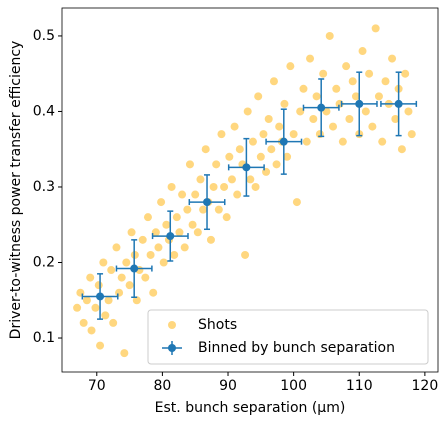 Image resolution: width=448 pixels, height=426 pixels. Describe the element at coordinates (296, 348) in the screenshot. I see `legend-label: Binned by bunch separation` at that location.